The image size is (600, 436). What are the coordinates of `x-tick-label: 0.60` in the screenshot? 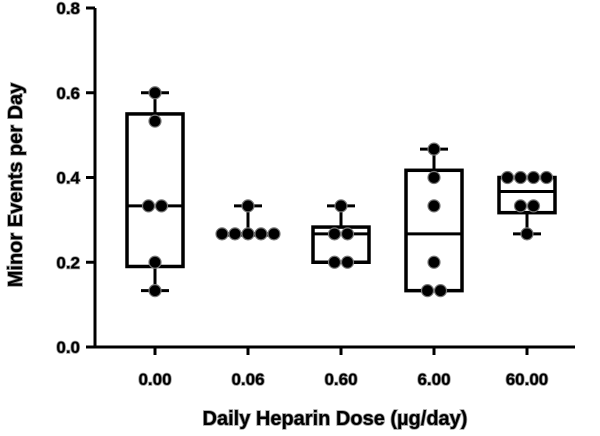 It's located at (340, 379).